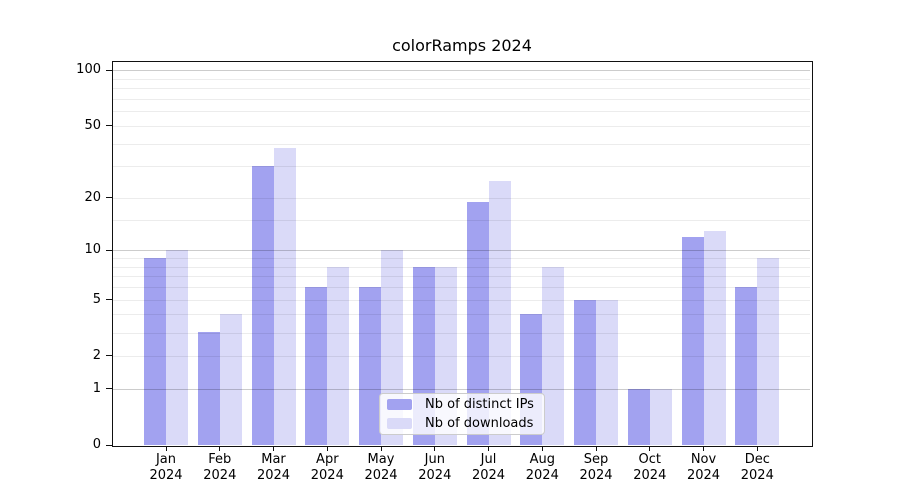  I want to click on bar-downloads-apr, so click(338, 355).